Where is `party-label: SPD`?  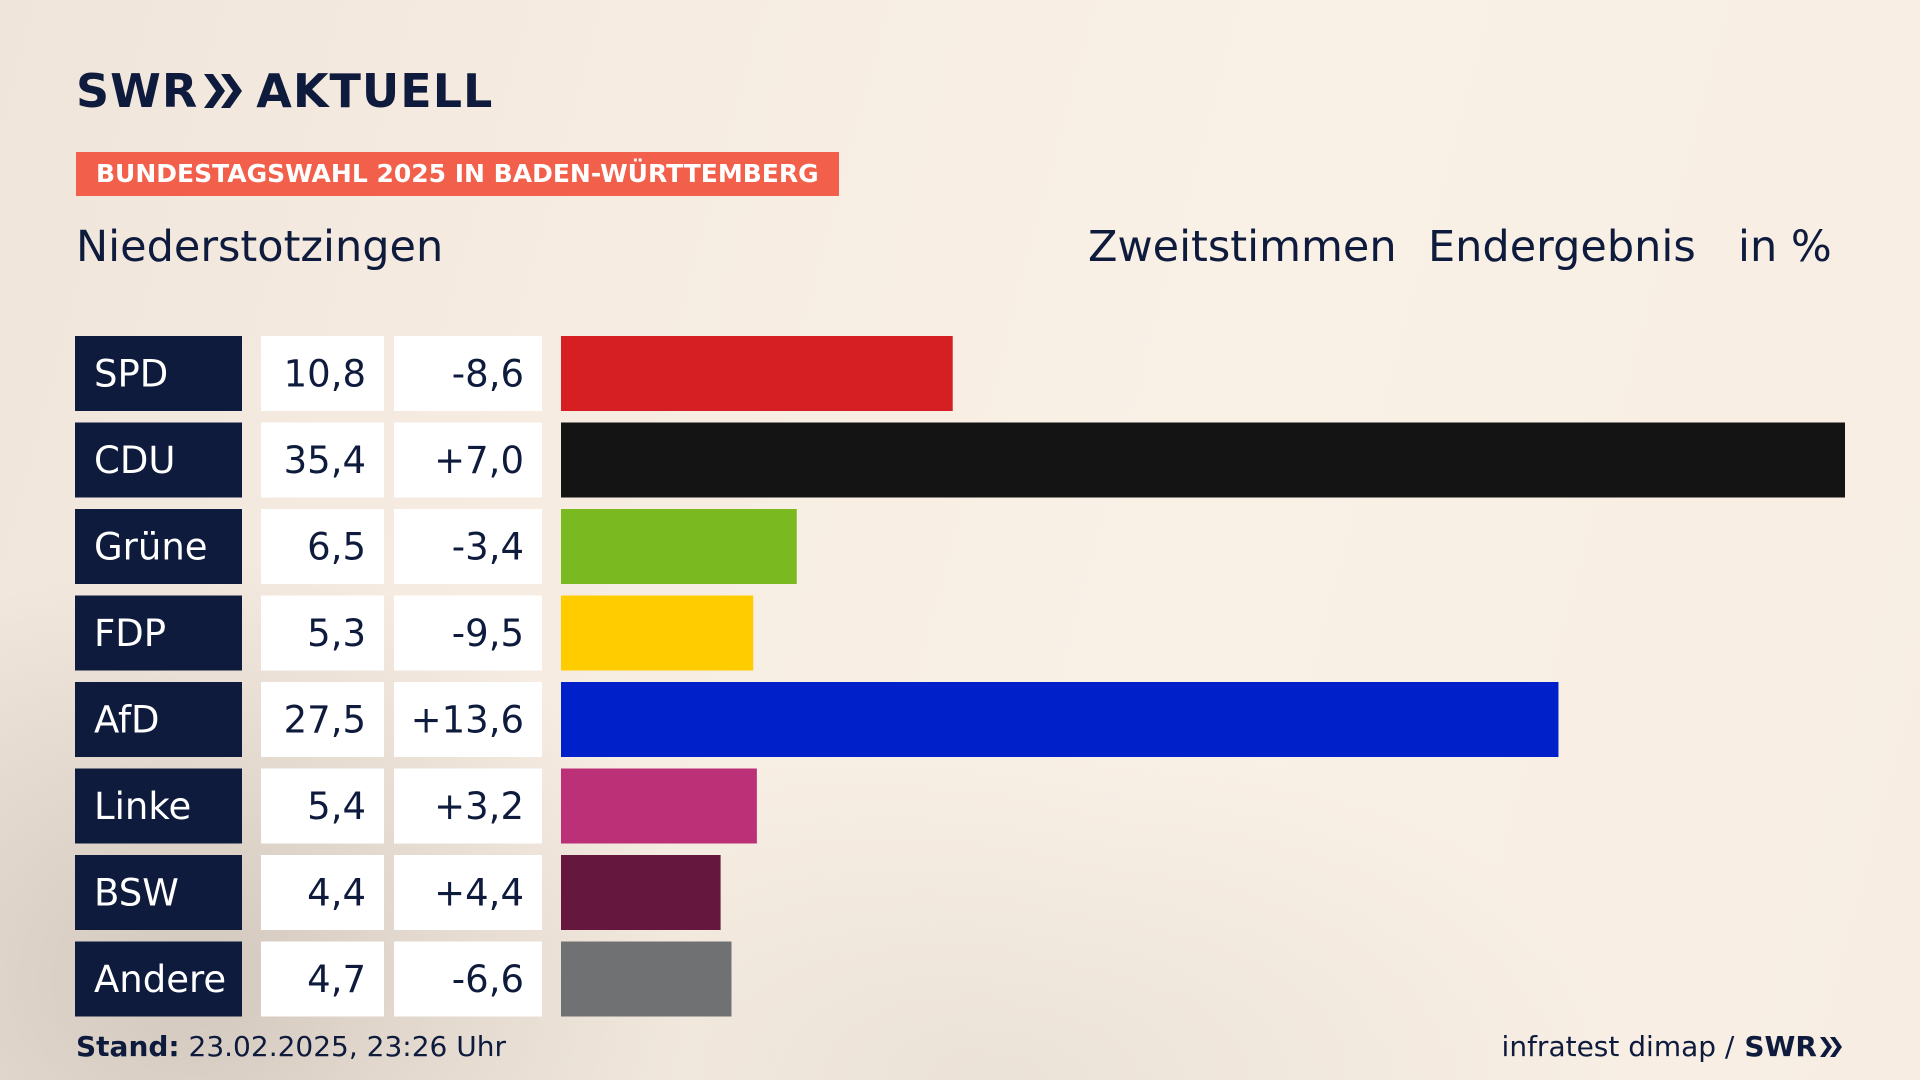
party-label: SPD is located at coordinates (131, 374).